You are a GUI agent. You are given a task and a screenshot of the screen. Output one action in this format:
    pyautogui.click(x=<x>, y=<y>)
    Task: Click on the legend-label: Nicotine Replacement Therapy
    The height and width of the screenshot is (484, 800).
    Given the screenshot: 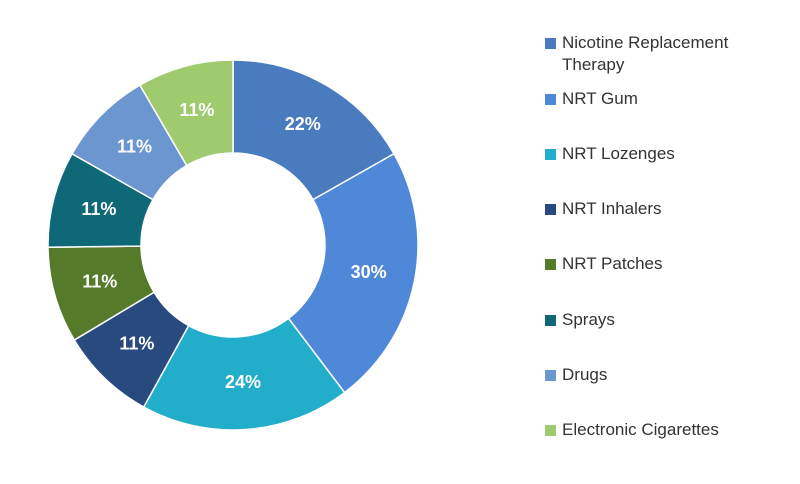 What is the action you would take?
    pyautogui.click(x=645, y=53)
    